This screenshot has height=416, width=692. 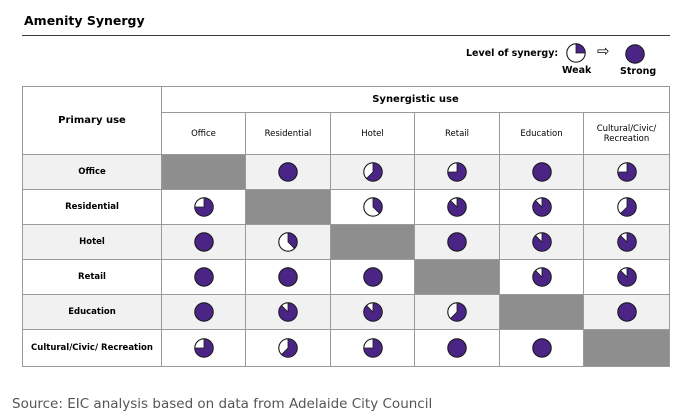 I want to click on column-header-hotel: Hotel, so click(x=372, y=133).